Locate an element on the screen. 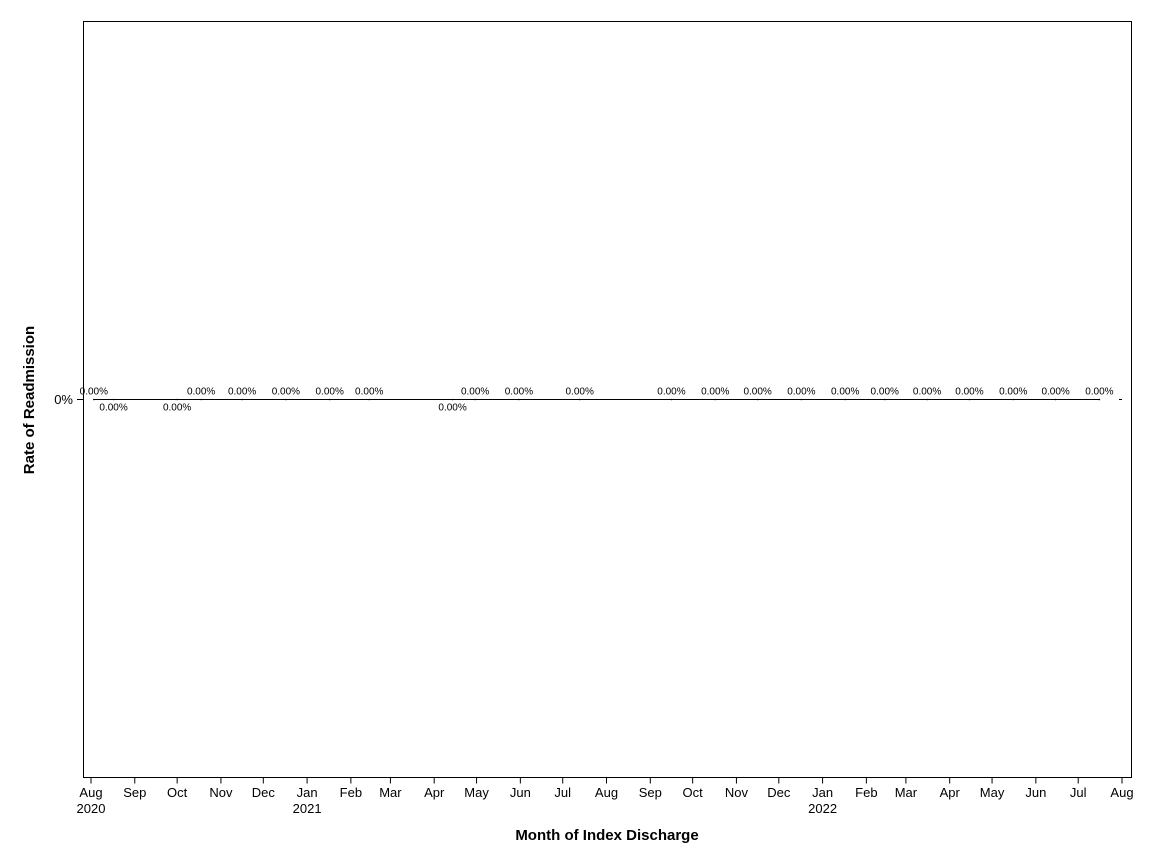 This screenshot has height=864, width=1152. y-axis-title: Rate of Readmission is located at coordinates (29, 400).